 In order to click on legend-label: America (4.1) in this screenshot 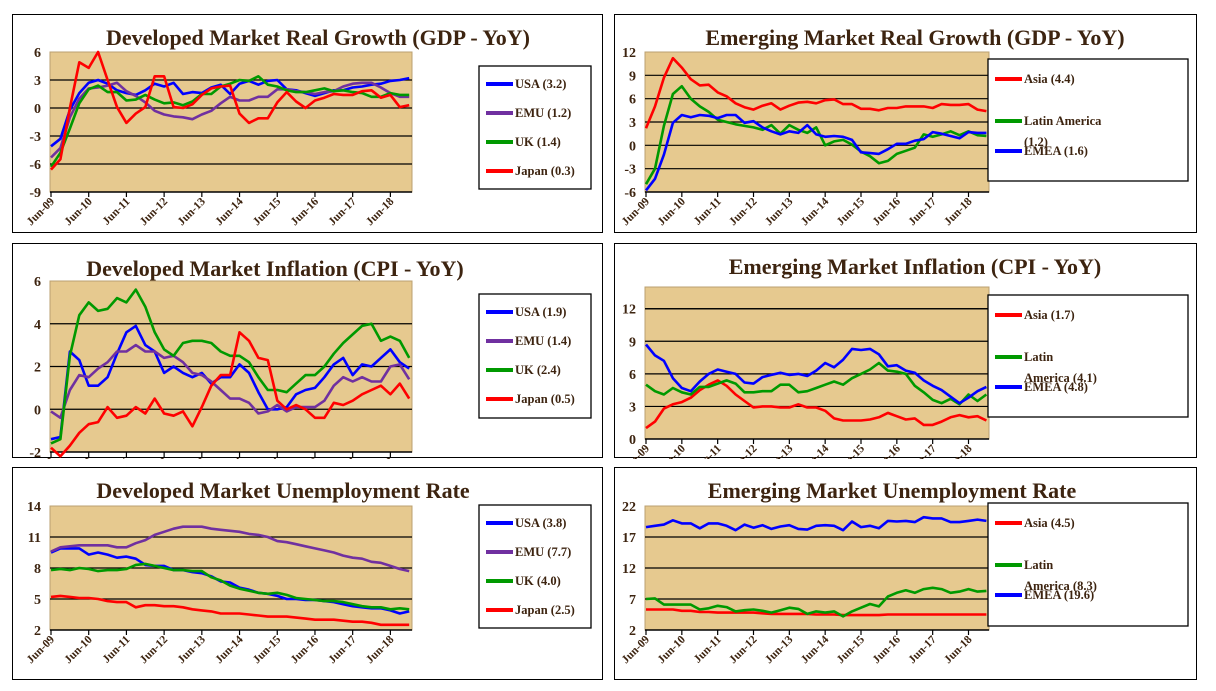, I will do `click(1060, 378)`.